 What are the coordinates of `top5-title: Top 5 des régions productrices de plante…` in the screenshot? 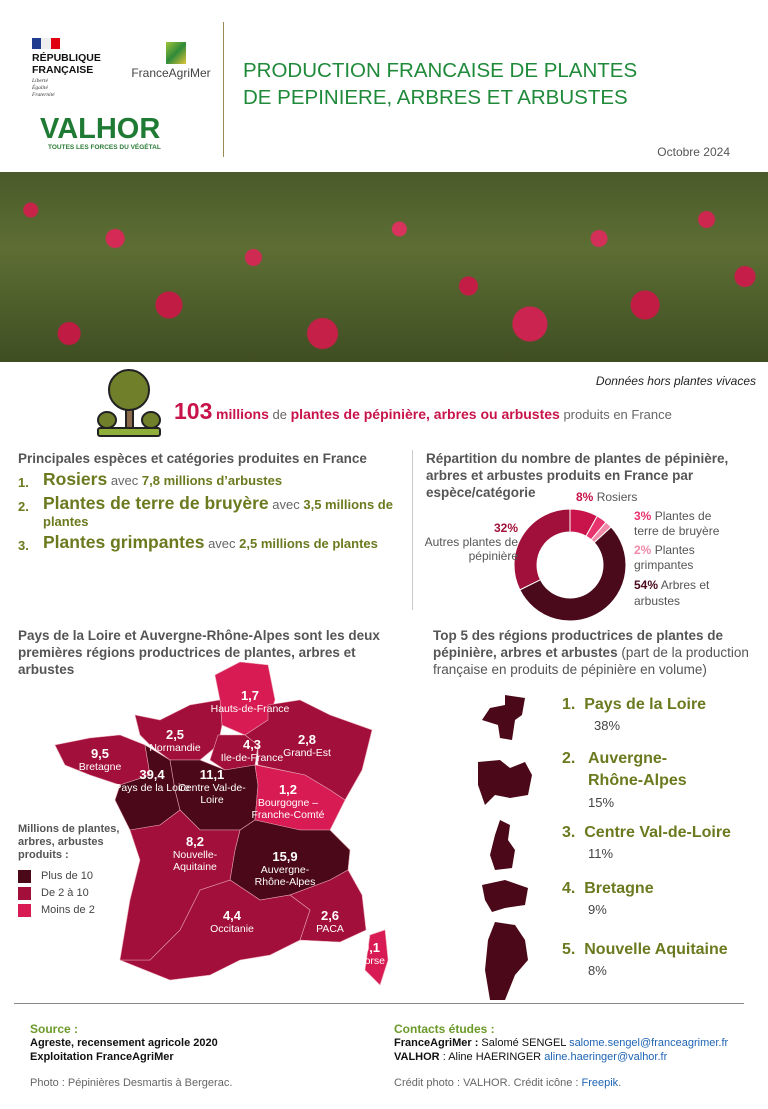 It's located at (591, 652).